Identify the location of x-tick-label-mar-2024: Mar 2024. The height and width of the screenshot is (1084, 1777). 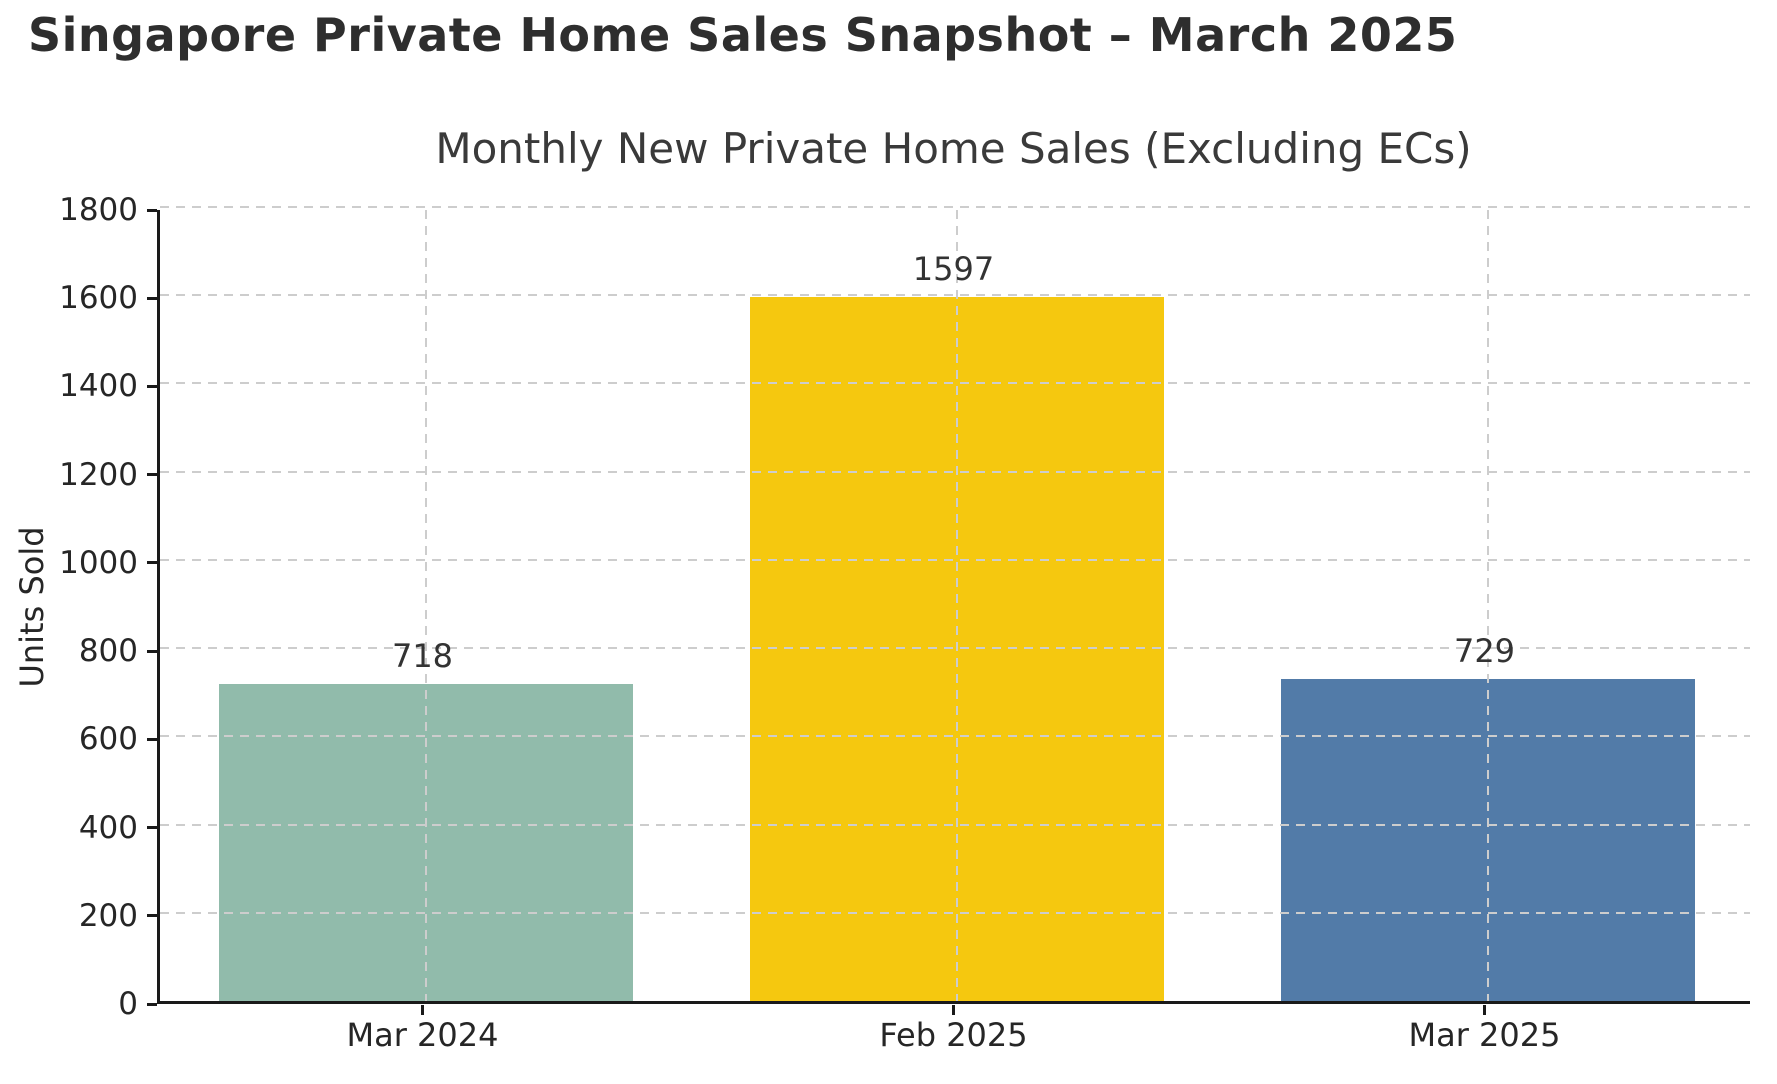
(422, 1035).